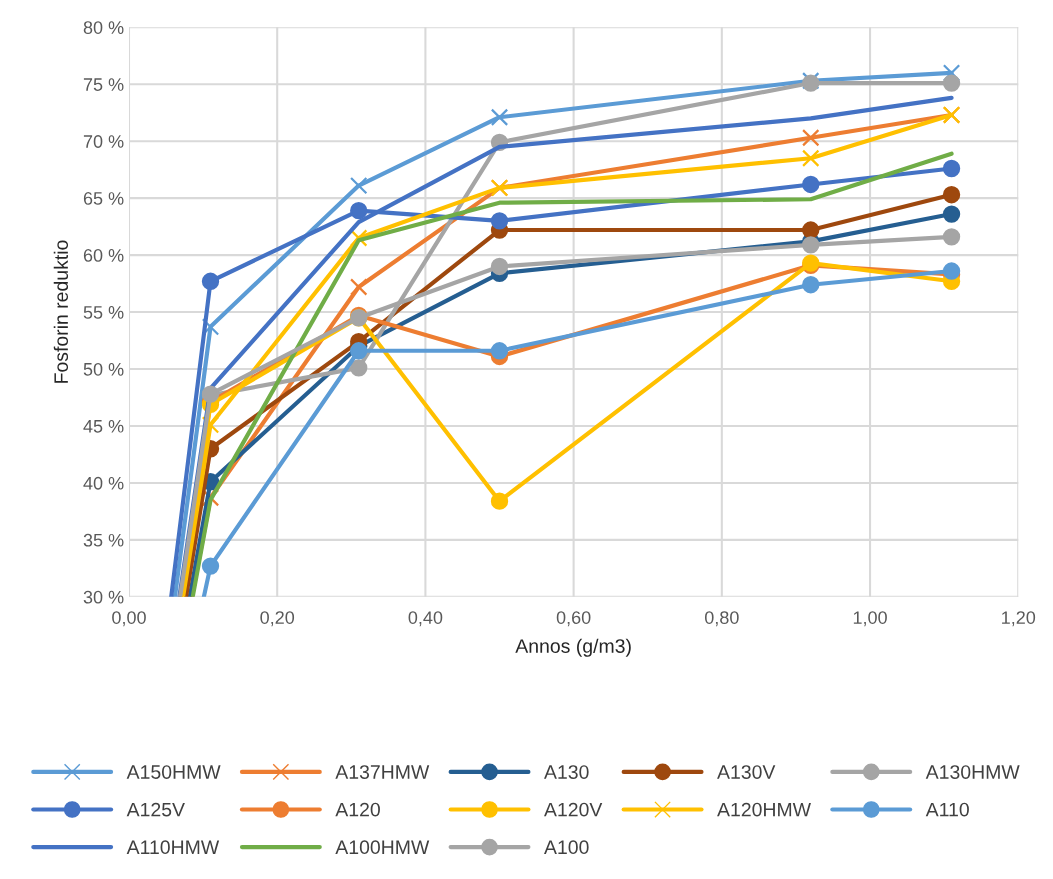  I want to click on legend-label: A130, so click(566, 772).